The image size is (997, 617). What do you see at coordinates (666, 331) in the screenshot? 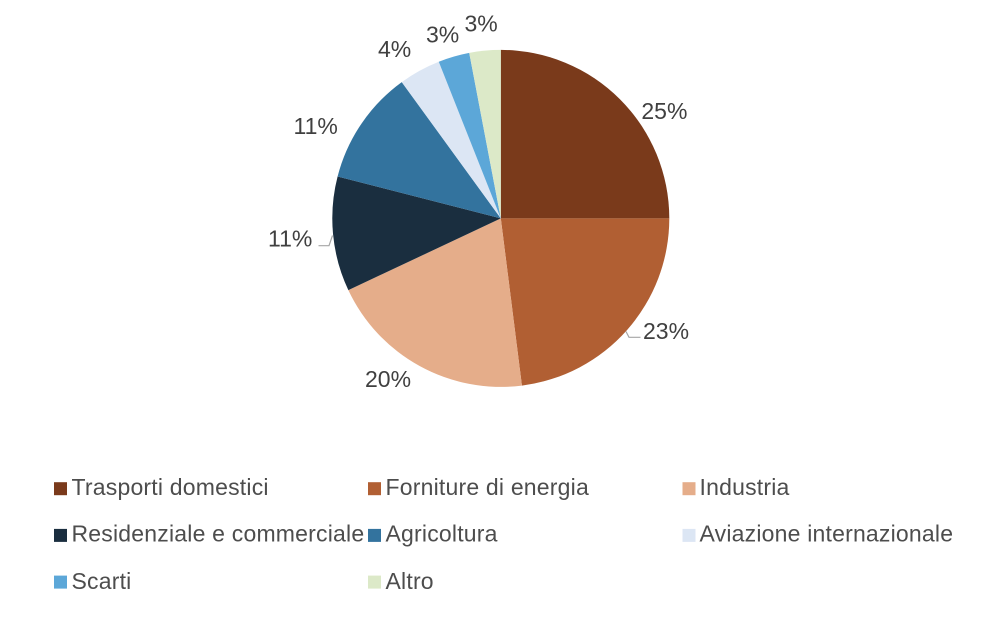
I see `svg-text: 23%` at bounding box center [666, 331].